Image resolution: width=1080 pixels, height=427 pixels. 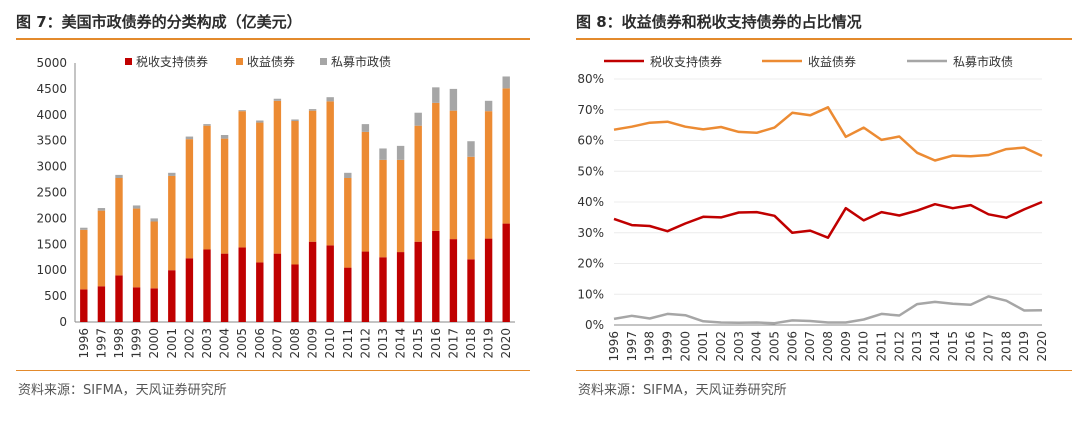 What do you see at coordinates (365, 343) in the screenshot?
I see `x-tick-label: 2012` at bounding box center [365, 343].